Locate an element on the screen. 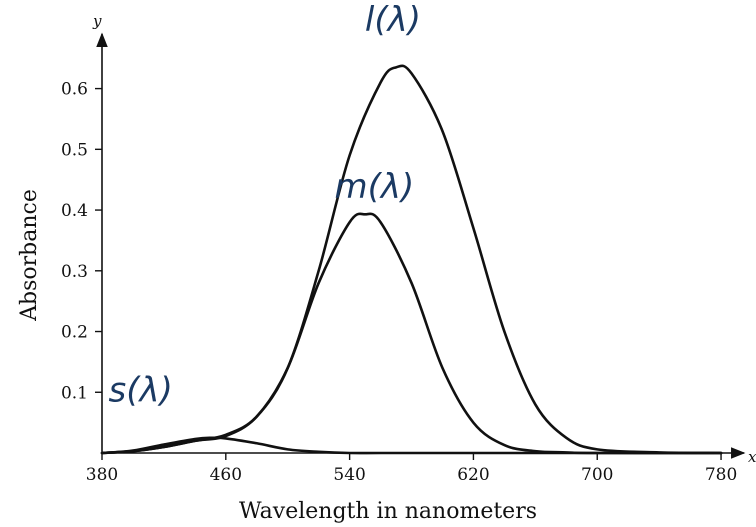 Image resolution: width=756 pixels, height=527 pixels. x-axis-letter: x is located at coordinates (752, 457).